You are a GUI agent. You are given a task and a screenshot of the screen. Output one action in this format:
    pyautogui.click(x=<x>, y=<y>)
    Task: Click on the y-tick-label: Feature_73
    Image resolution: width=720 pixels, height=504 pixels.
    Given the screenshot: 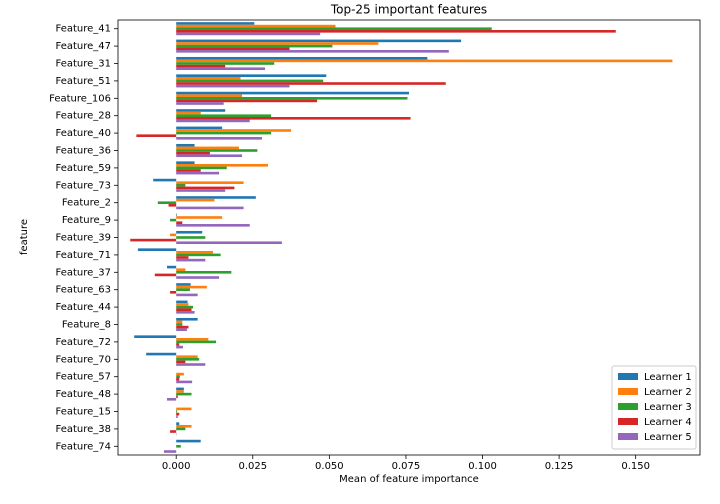 What is the action you would take?
    pyautogui.click(x=83, y=185)
    